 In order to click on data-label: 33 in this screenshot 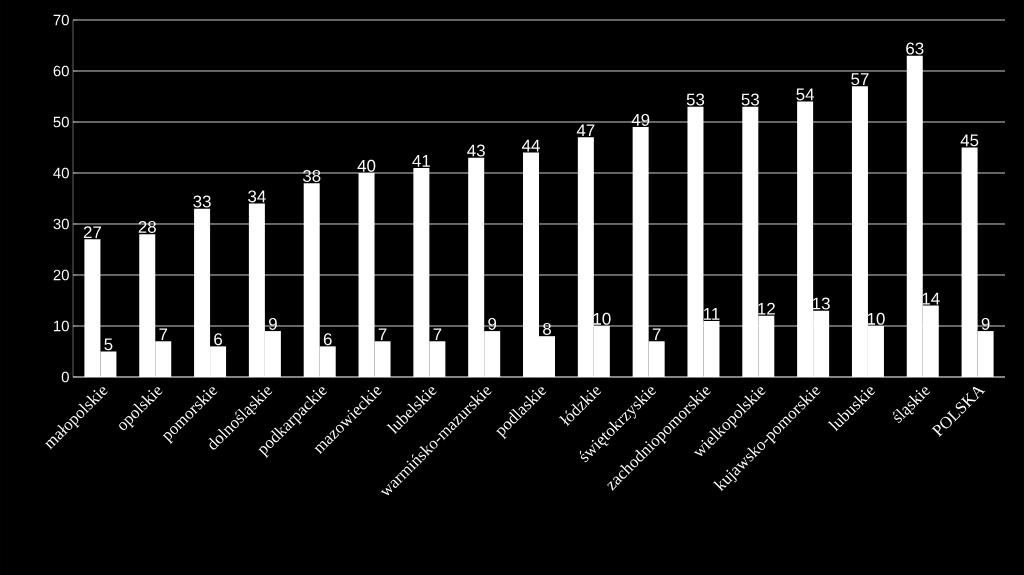, I will do `click(202, 201)`.